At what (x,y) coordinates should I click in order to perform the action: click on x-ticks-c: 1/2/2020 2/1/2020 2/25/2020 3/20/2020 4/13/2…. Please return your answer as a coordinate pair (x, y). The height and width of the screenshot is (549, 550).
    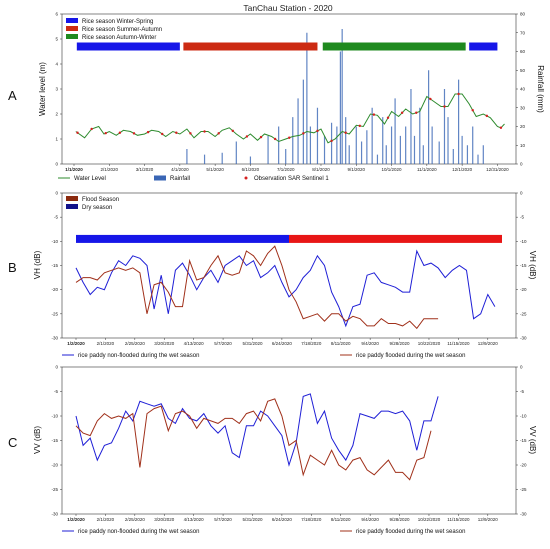
    Looking at the image, I should click on (282, 518).